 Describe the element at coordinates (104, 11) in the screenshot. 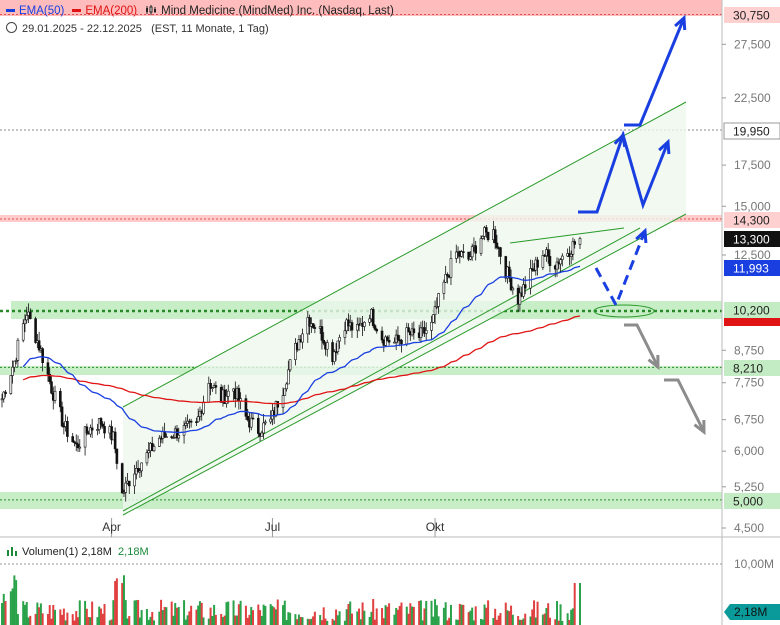

I see `legend-ema200: EMA(200)` at that location.